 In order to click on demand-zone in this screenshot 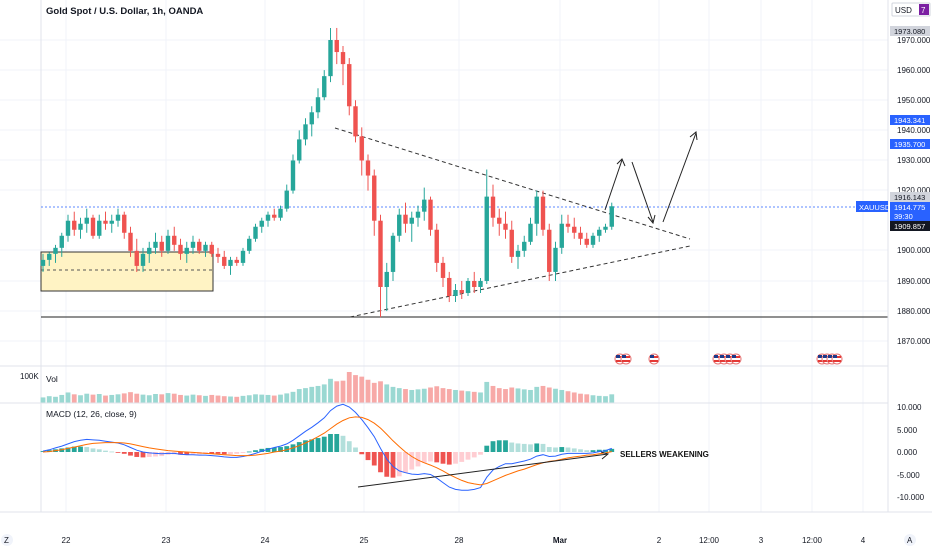, I will do `click(127, 271)`.